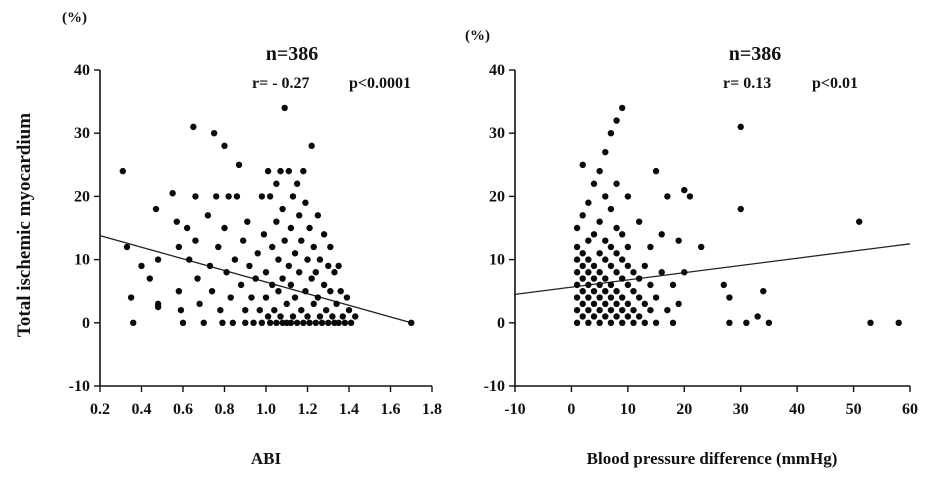 Image resolution: width=925 pixels, height=478 pixels. I want to click on x-tick-label: 50, so click(854, 409).